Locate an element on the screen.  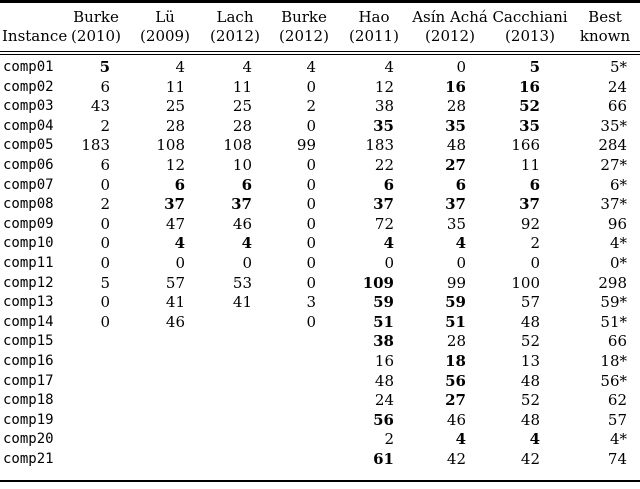
cell-comp21-hao-2011: 61 is located at coordinates (383, 458).